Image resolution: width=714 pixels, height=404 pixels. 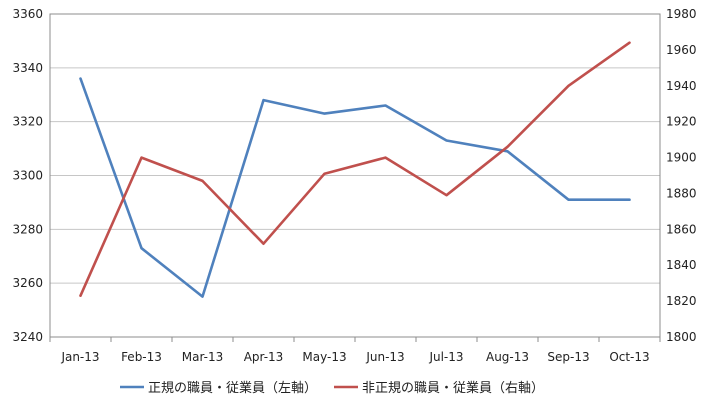 What do you see at coordinates (681, 86) in the screenshot?
I see `right-y-tick-label: 1940` at bounding box center [681, 86].